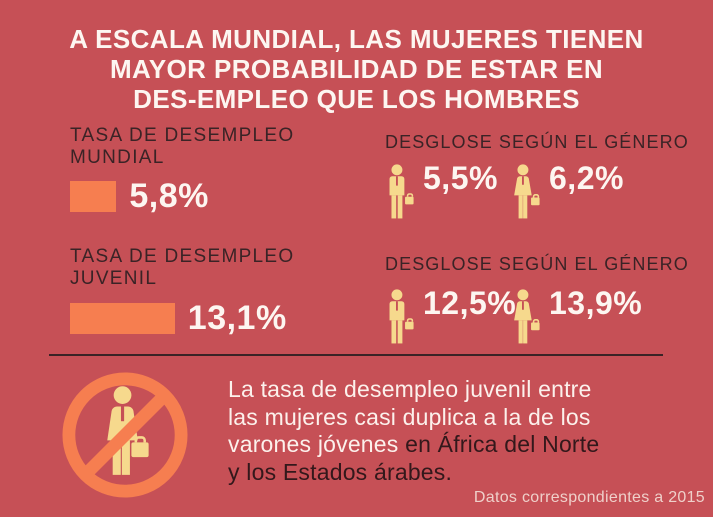  What do you see at coordinates (237, 318) in the screenshot?
I see `youth-rate-value: 13,1%` at bounding box center [237, 318].